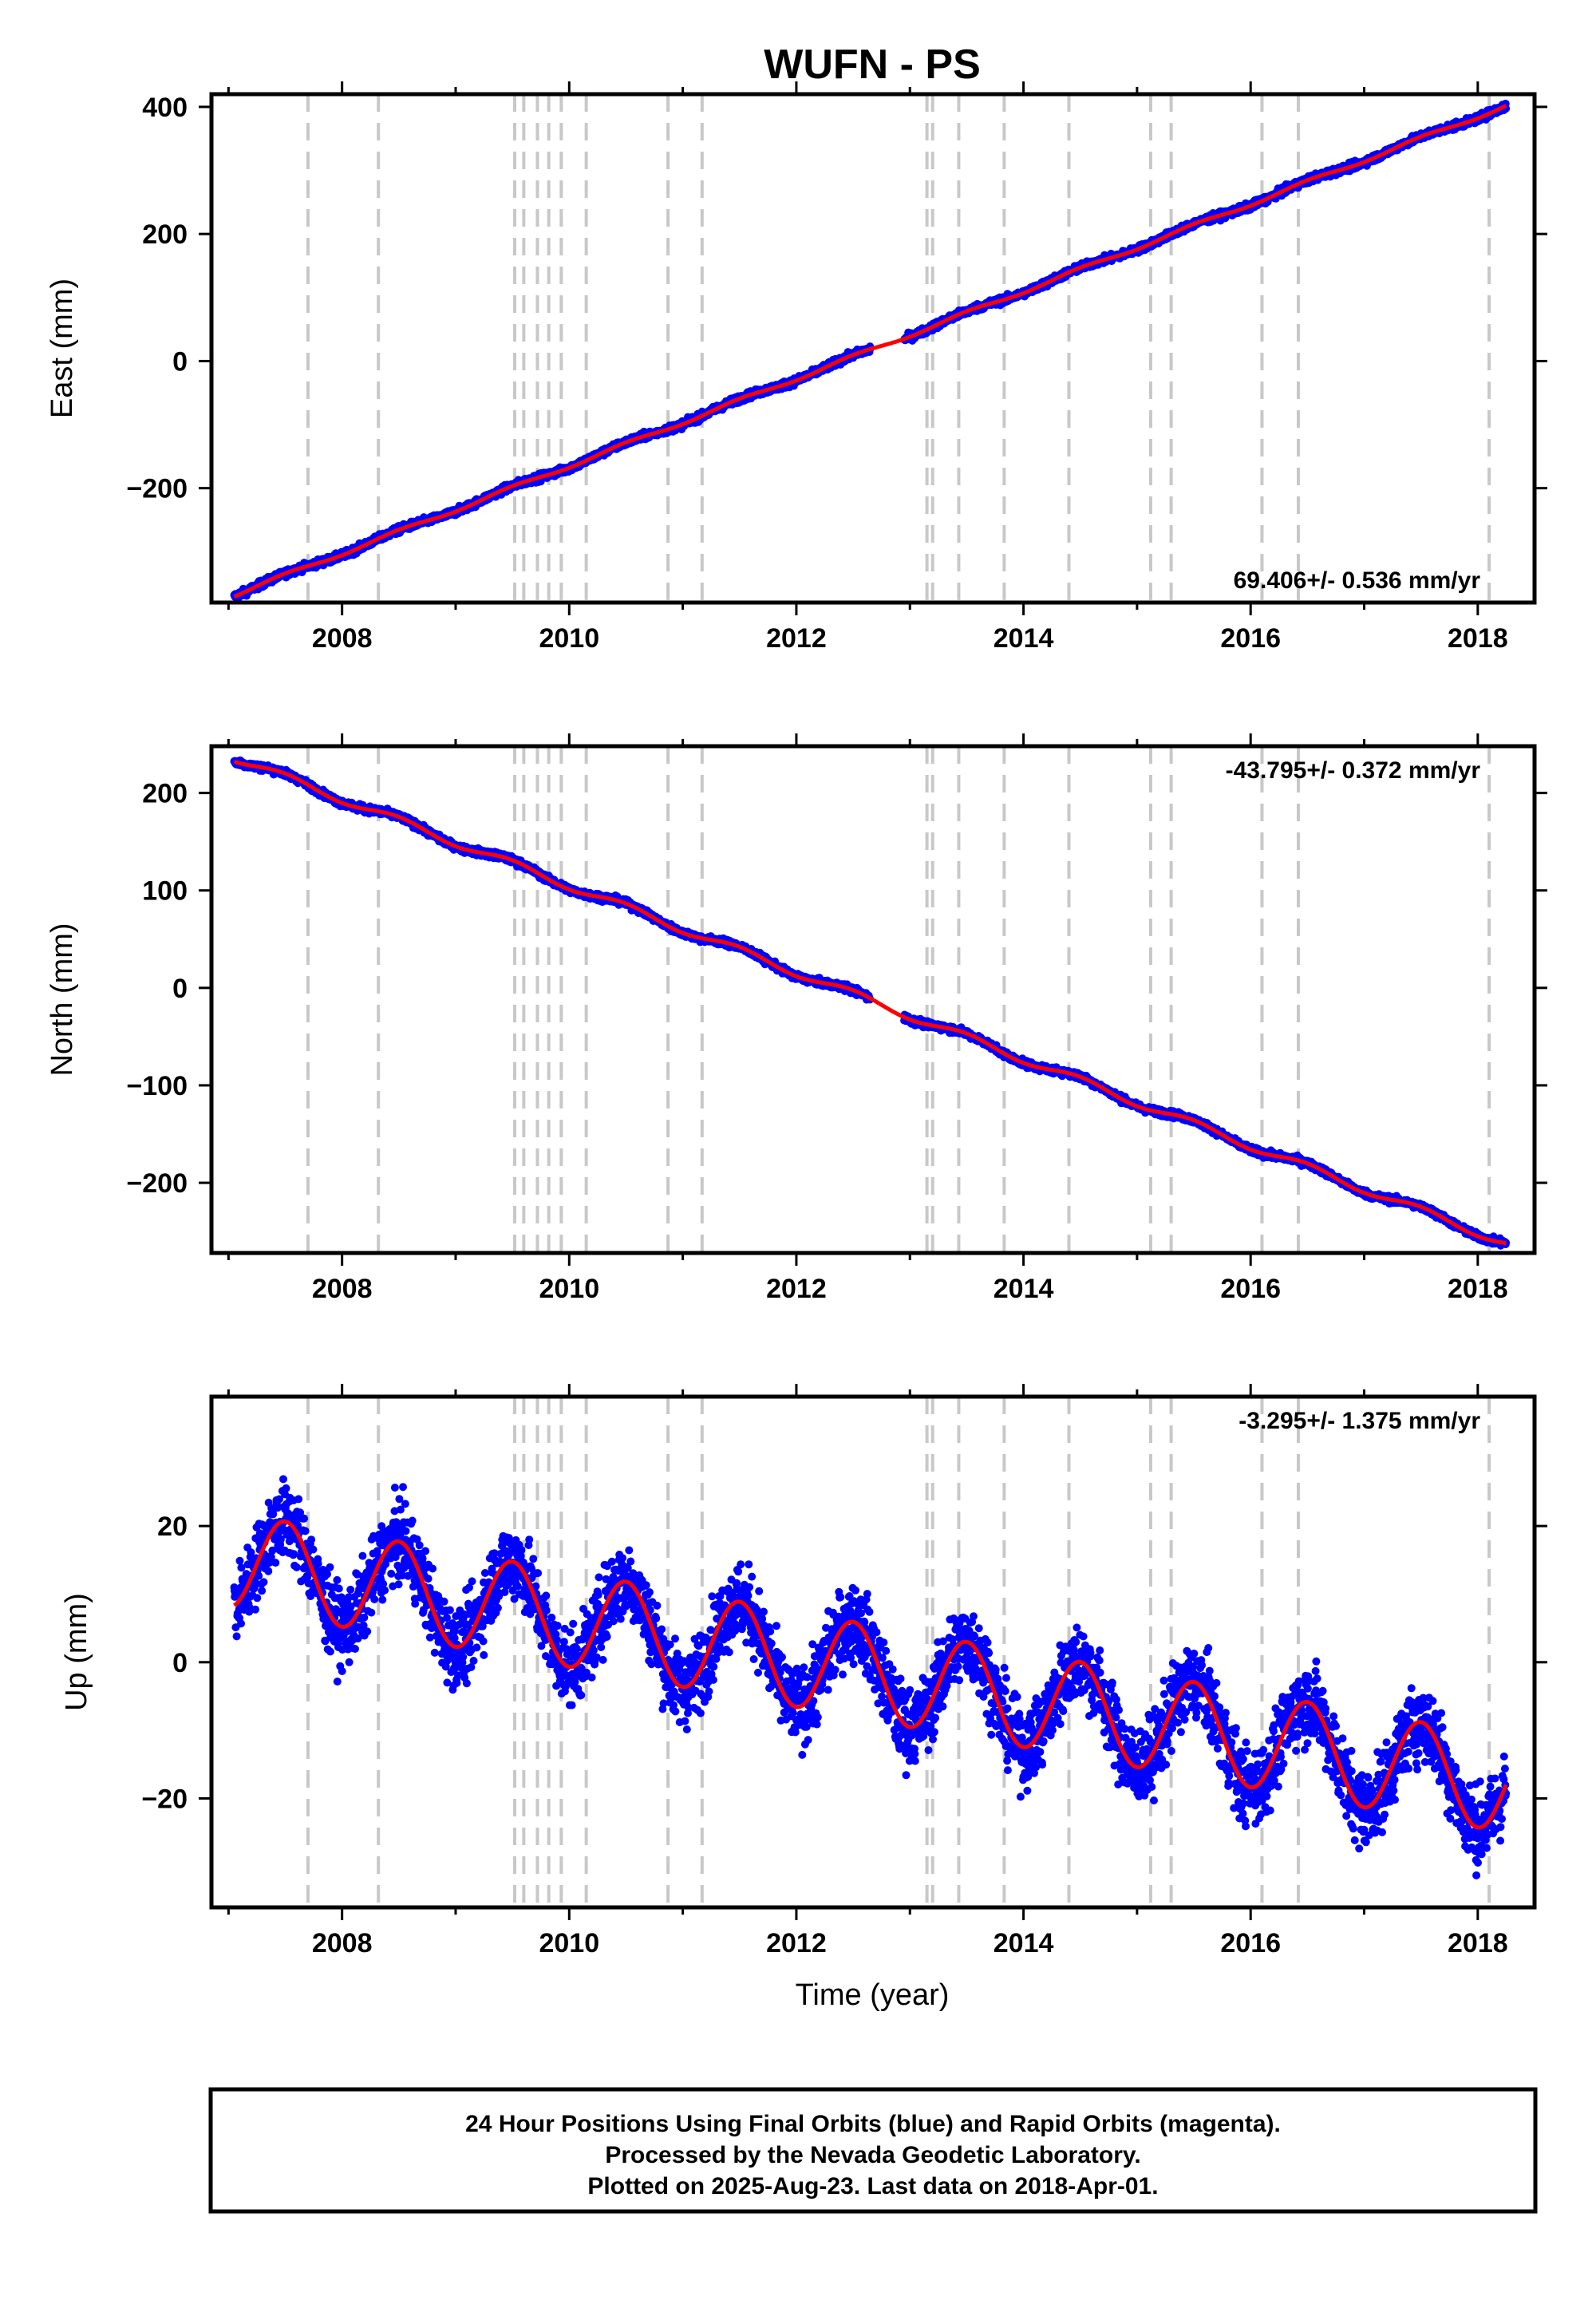 This screenshot has height=2316, width=1596. What do you see at coordinates (180, 361) in the screenshot?
I see `y-tick-label: 0` at bounding box center [180, 361].